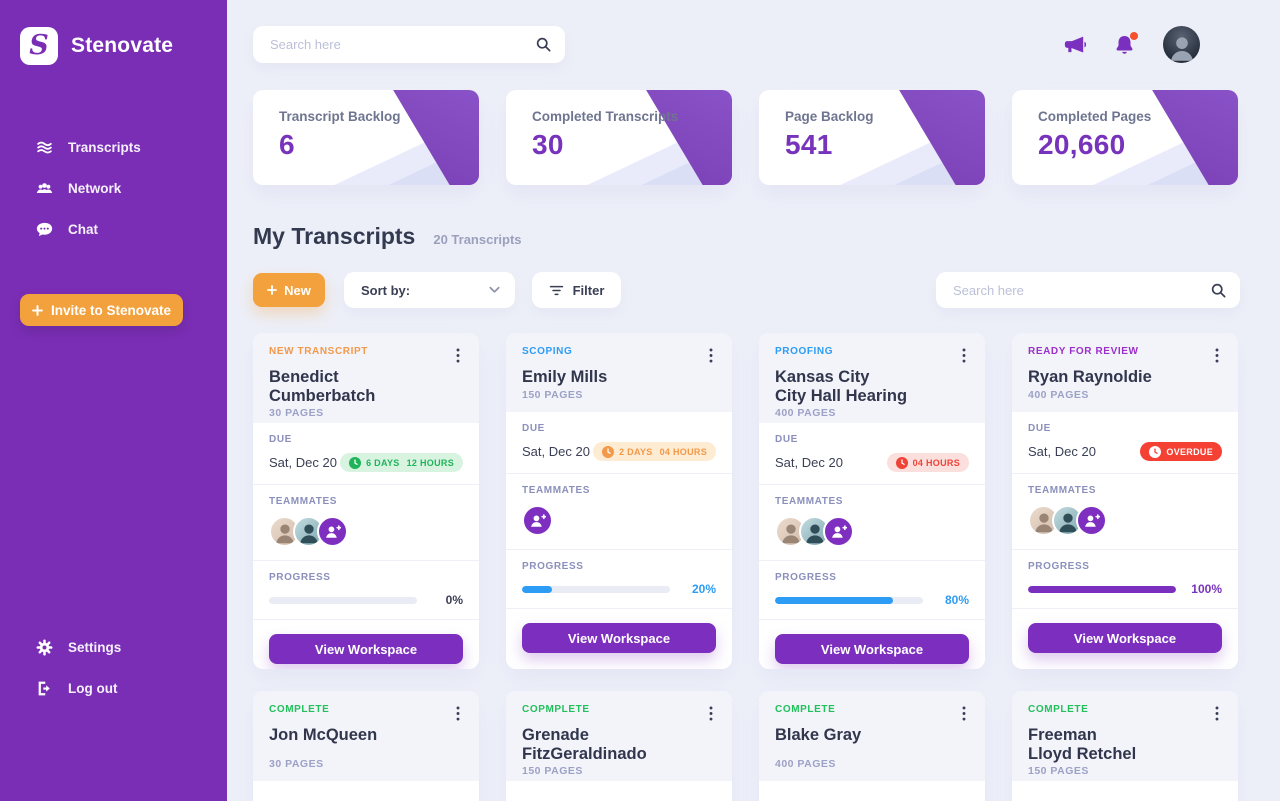  I want to click on progress-percent: 0%, so click(454, 600).